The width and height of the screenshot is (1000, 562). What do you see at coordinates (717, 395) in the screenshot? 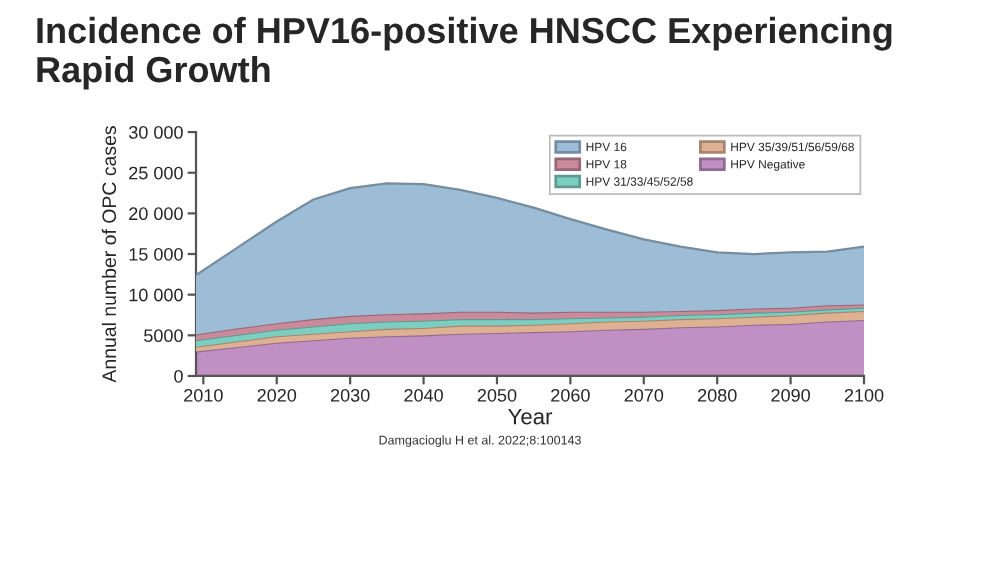
I see `x-tick-label: 2080` at bounding box center [717, 395].